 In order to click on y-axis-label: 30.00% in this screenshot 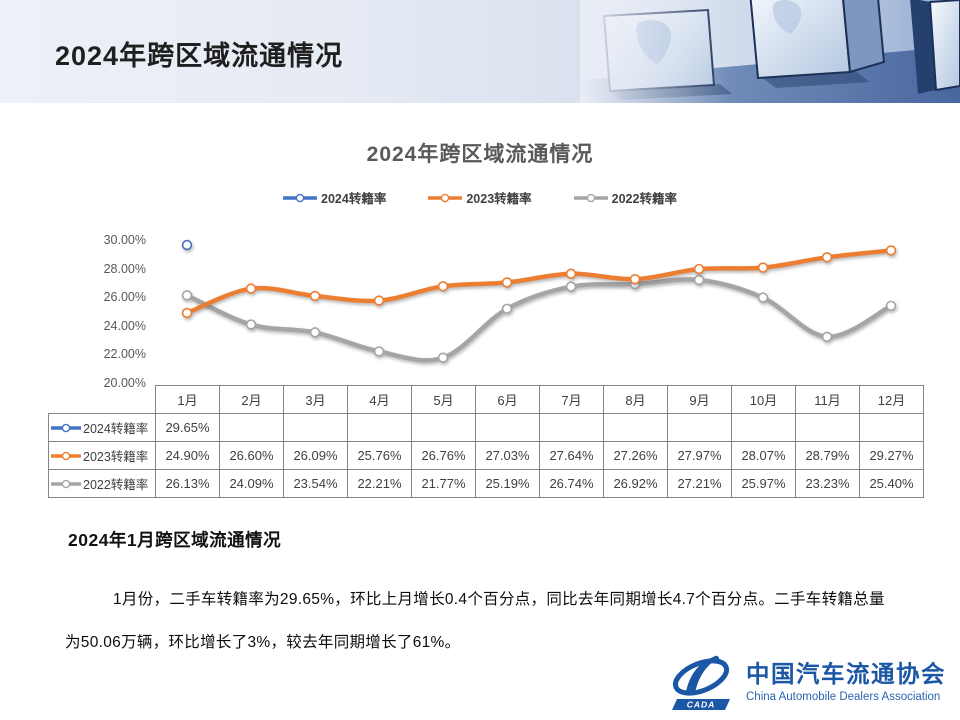, I will do `click(124, 240)`.